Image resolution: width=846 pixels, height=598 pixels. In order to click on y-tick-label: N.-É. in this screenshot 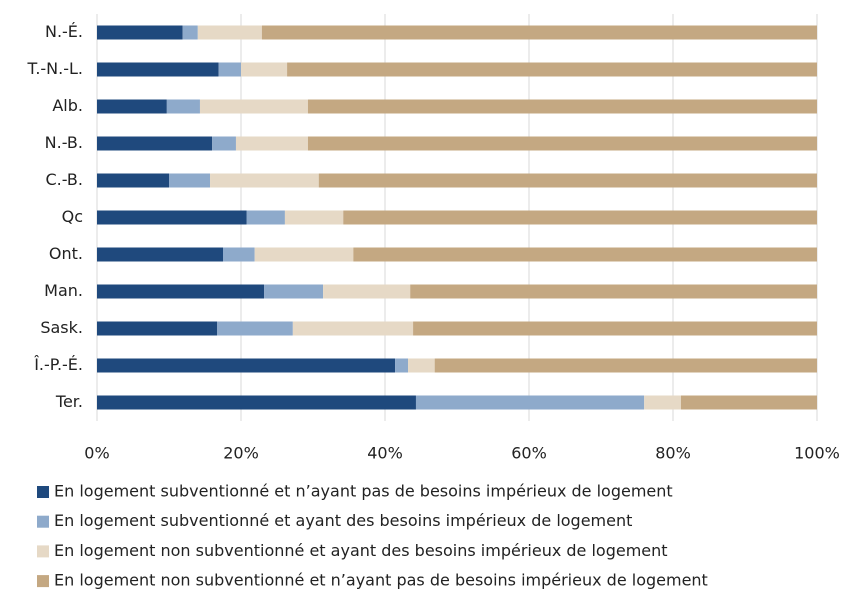, I will do `click(64, 31)`.